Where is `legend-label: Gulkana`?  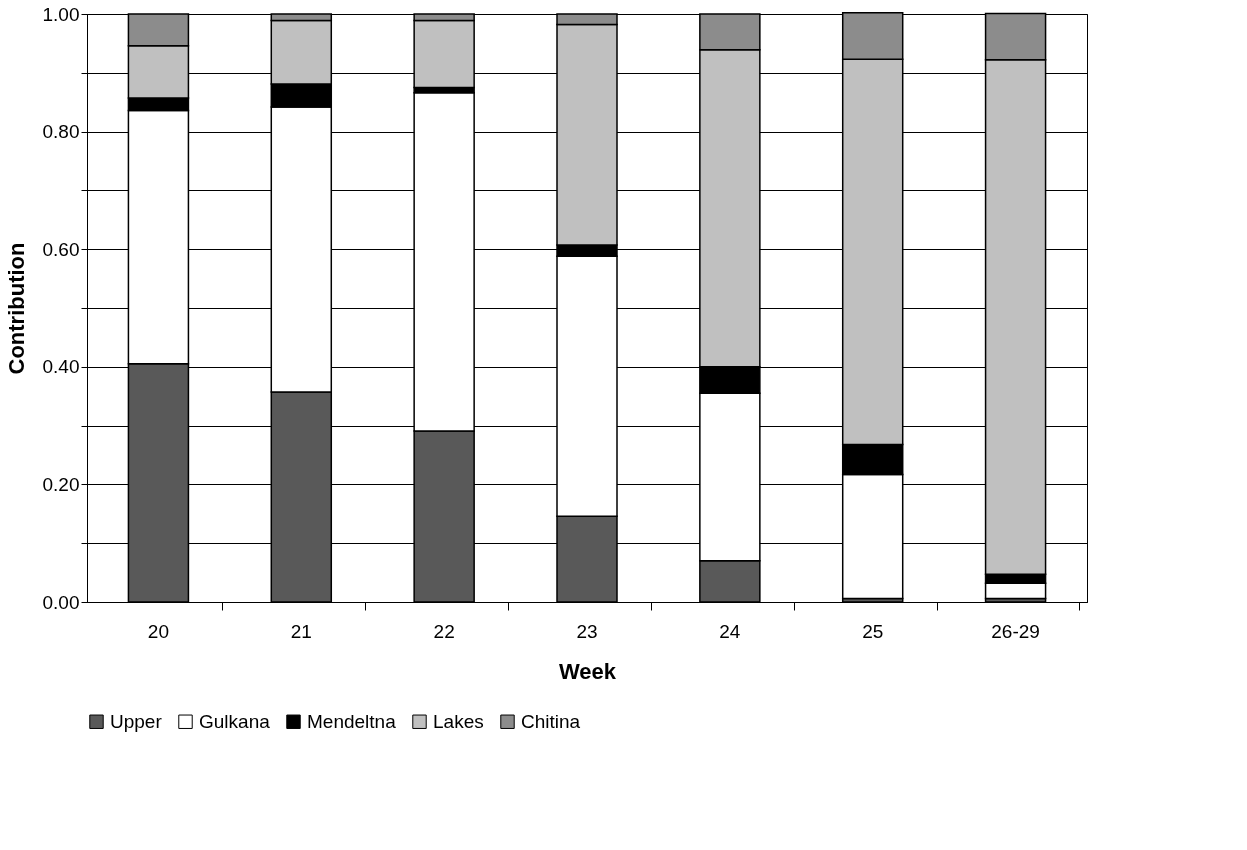
legend-label: Gulkana is located at coordinates (235, 721).